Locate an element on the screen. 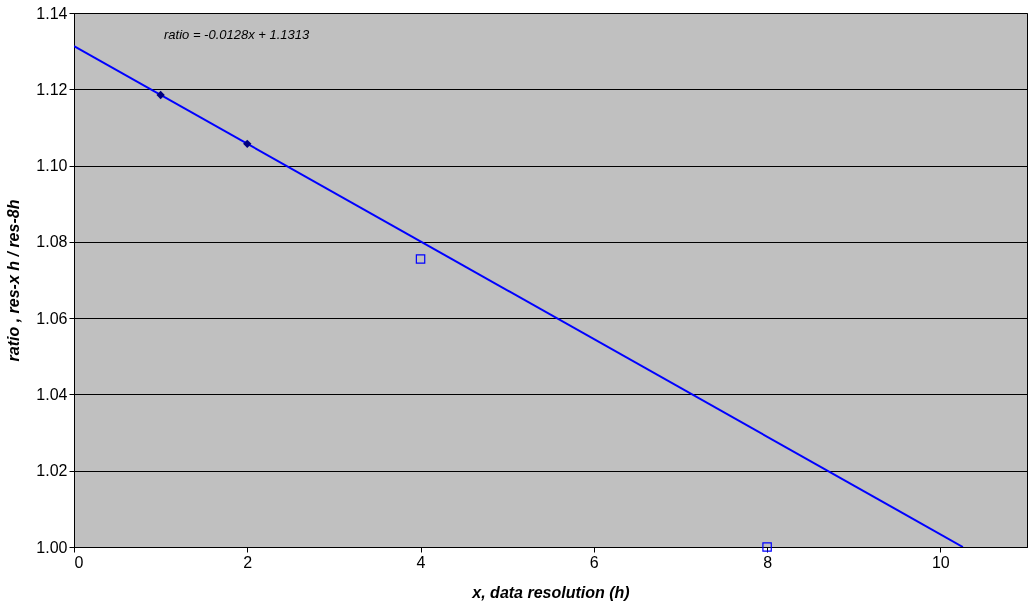  x-axis-title: x, data resolution (h) is located at coordinates (550, 592).